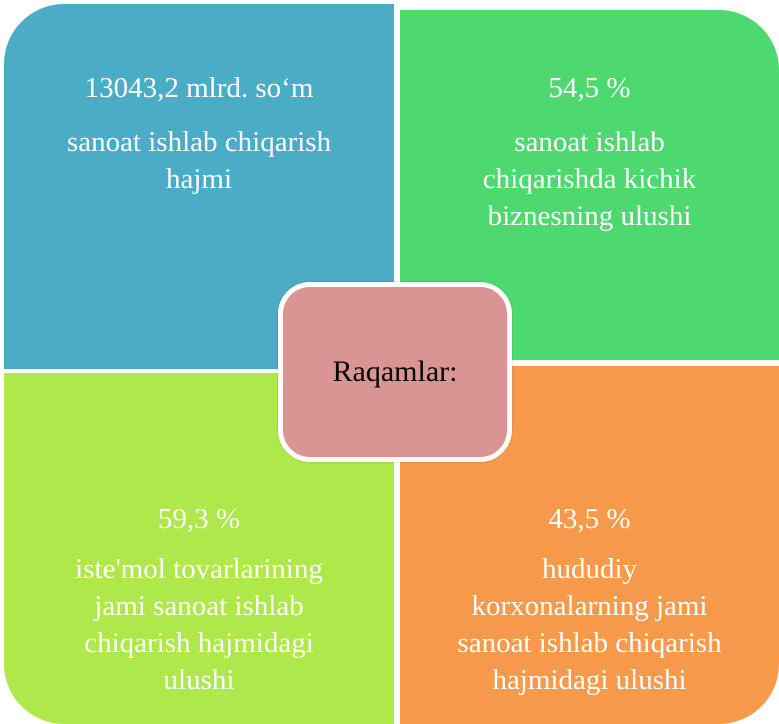  What do you see at coordinates (589, 519) in the screenshot?
I see `quadrant-value: 43,5 %` at bounding box center [589, 519].